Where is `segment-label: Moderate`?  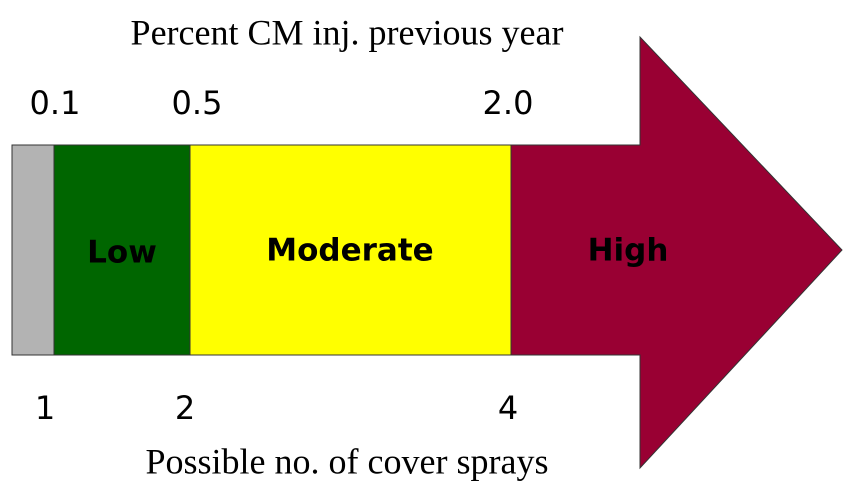
segment-label: Moderate is located at coordinates (349, 251).